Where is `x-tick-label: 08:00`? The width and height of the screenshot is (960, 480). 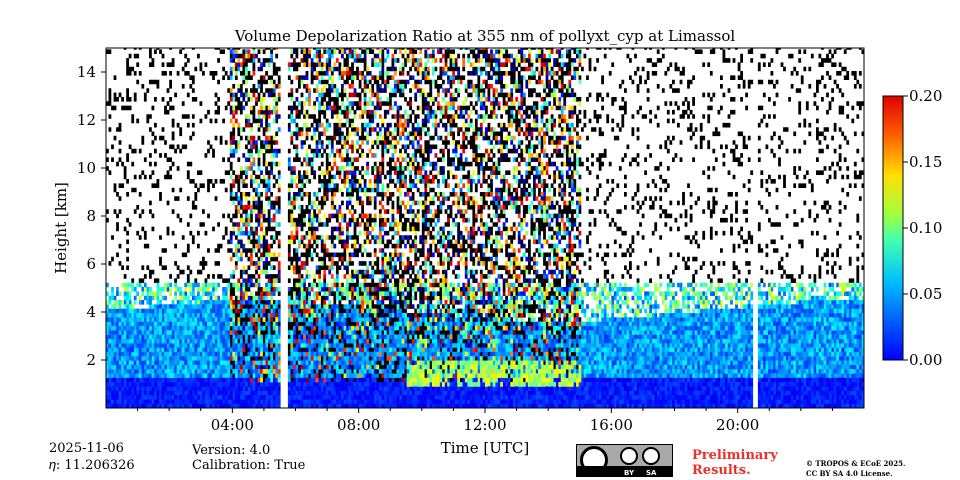 x-tick-label: 08:00 is located at coordinates (358, 425).